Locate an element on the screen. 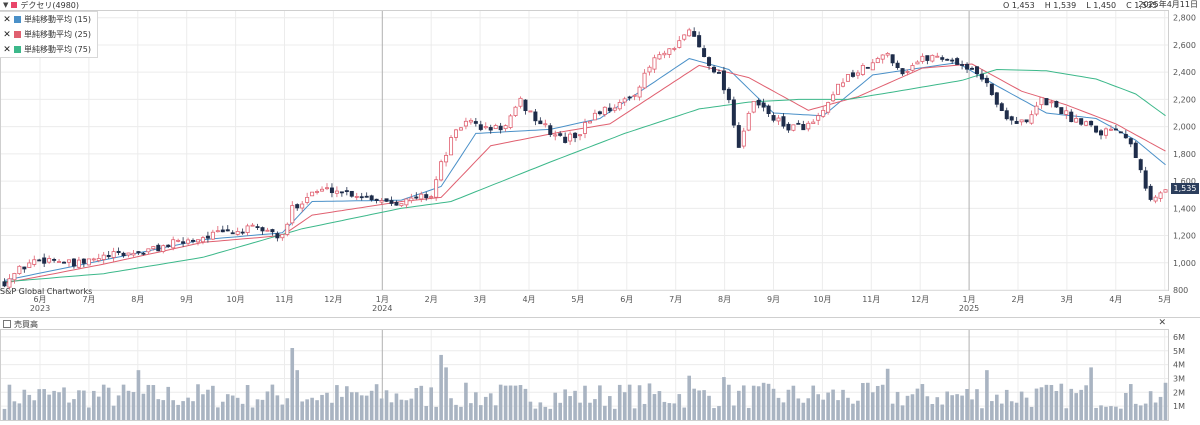 The image size is (1200, 425). legend-item-ma15: ✕ 単純移動平均 (15) is located at coordinates (48, 19).